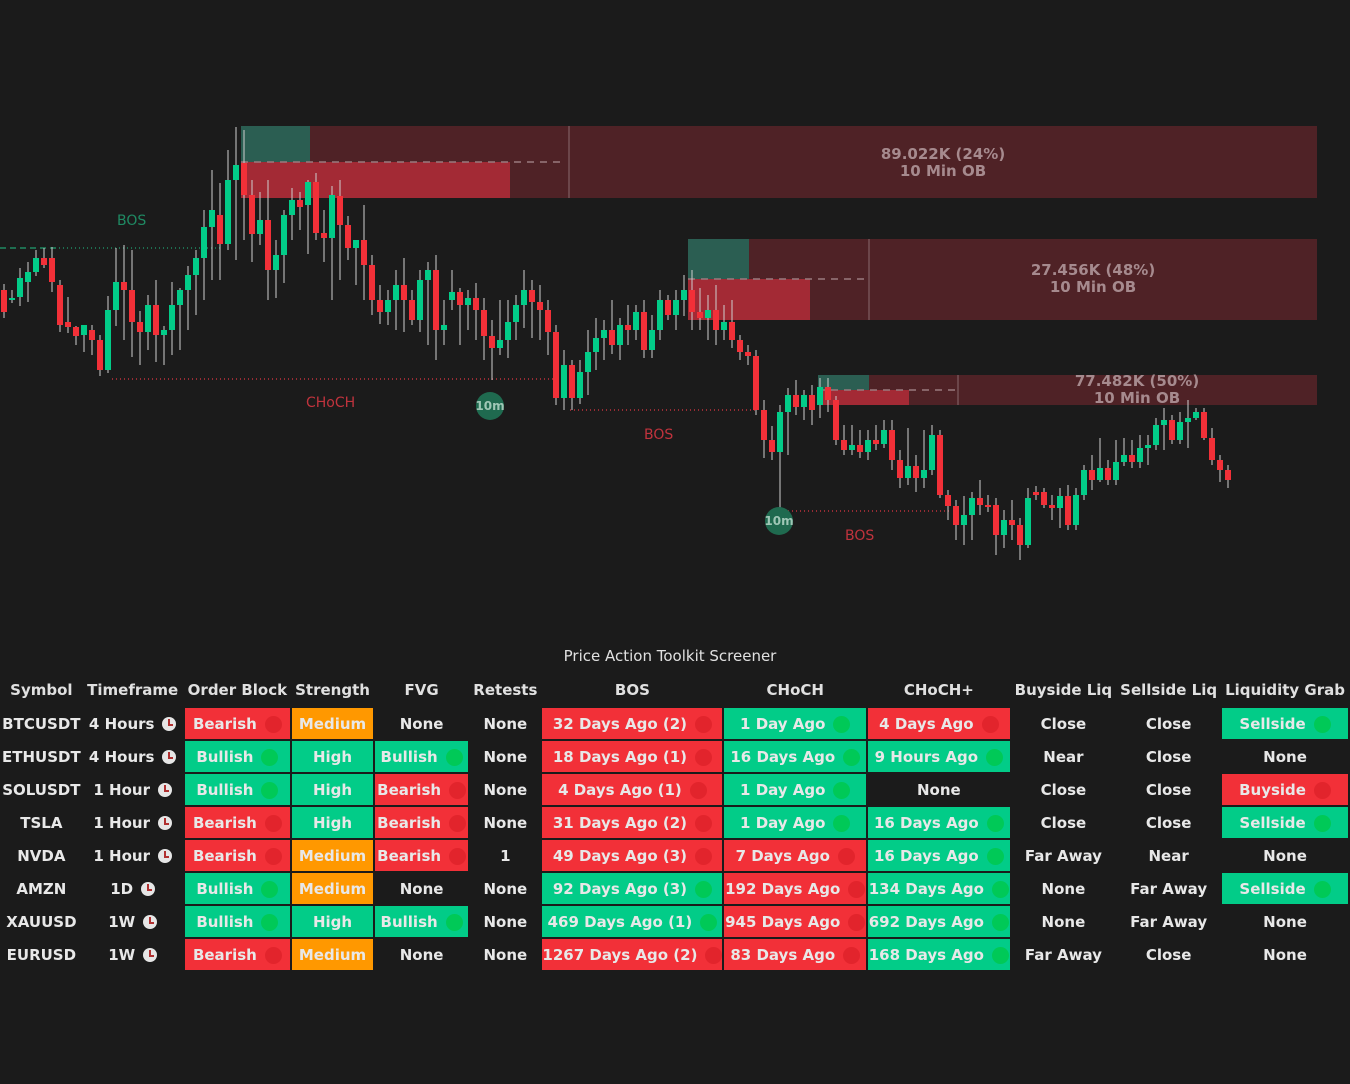 This screenshot has width=1350, height=1084. I want to click on timeframe-cell: 1W, so click(132, 921).